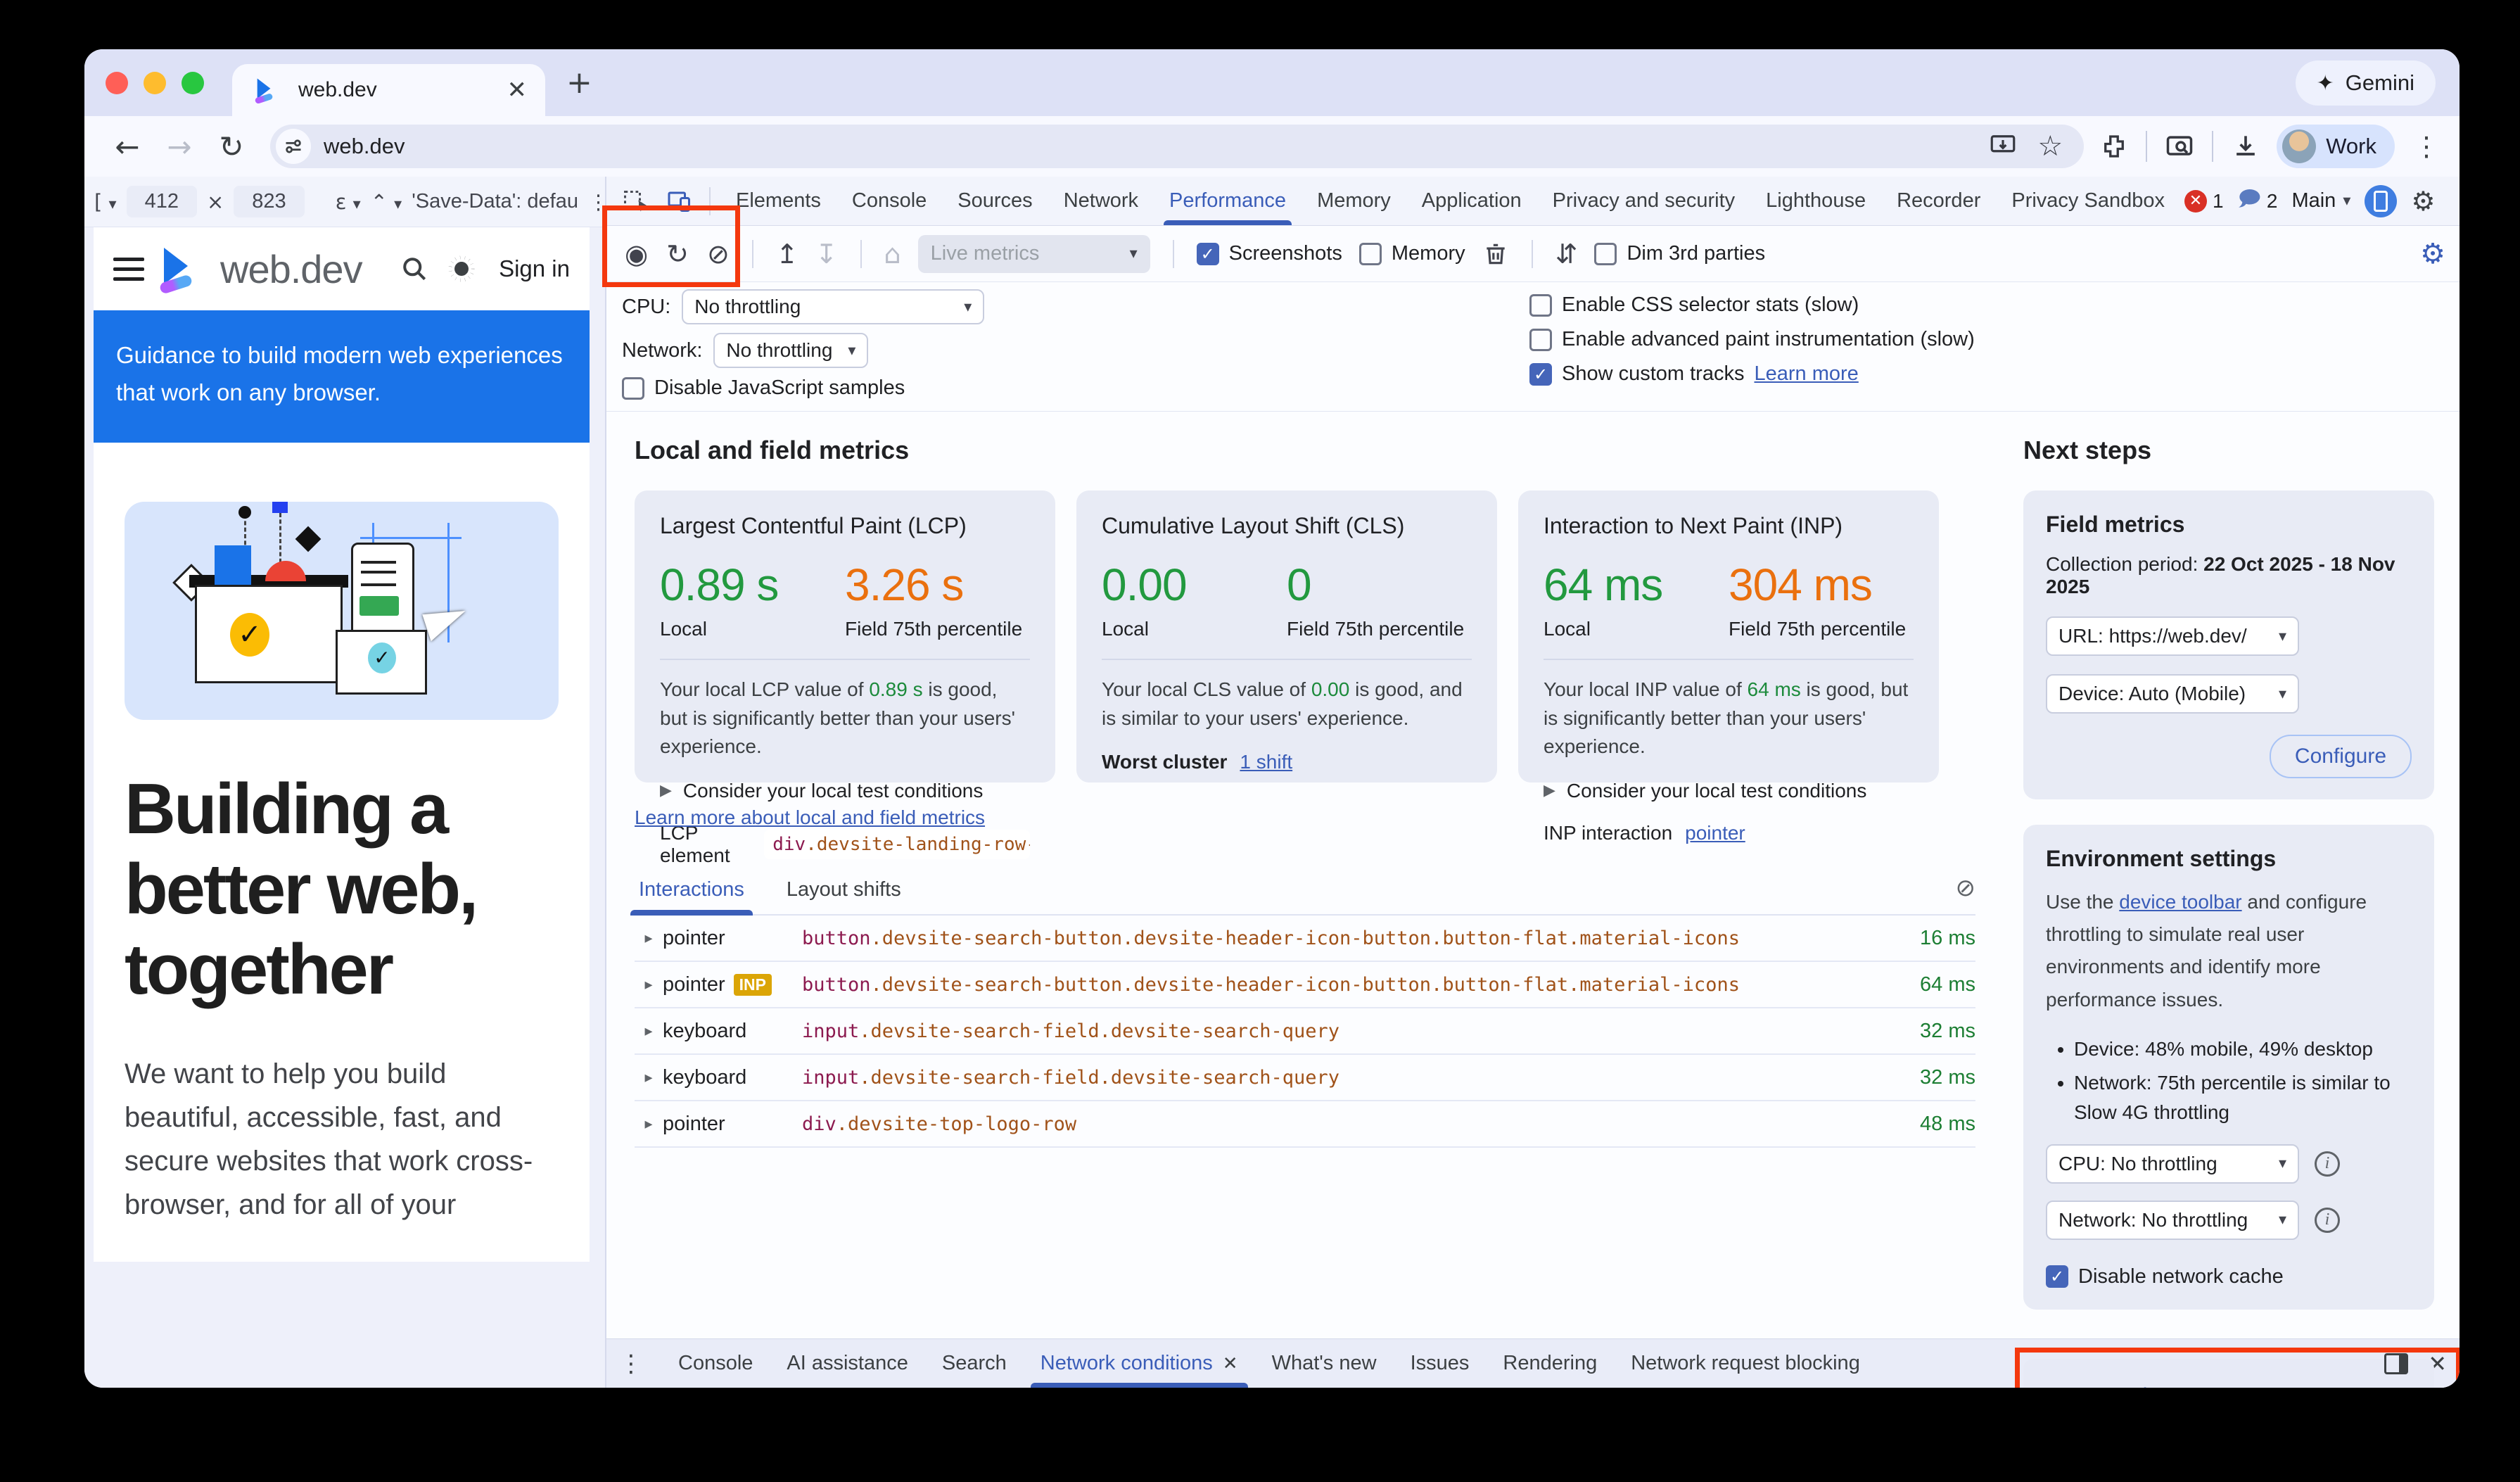 The height and width of the screenshot is (1482, 2520). I want to click on drawer-tab-search: Search, so click(974, 1363).